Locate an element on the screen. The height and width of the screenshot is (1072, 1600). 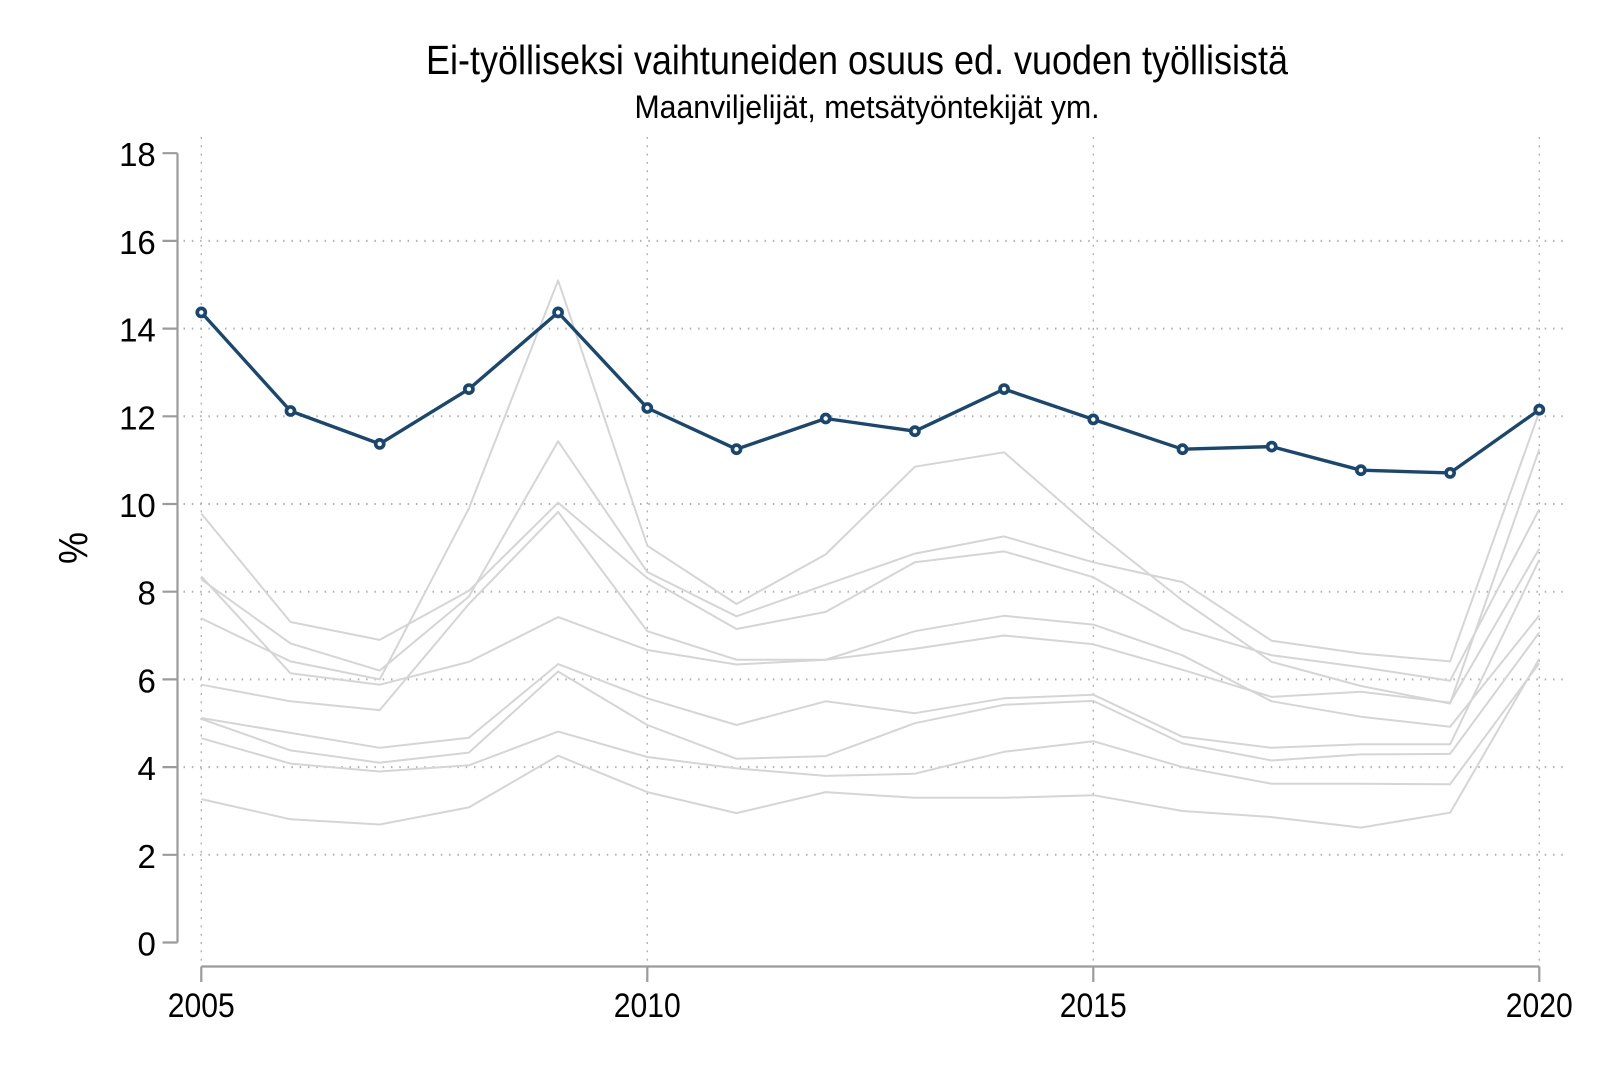
svg-text: 16 is located at coordinates (137, 242).